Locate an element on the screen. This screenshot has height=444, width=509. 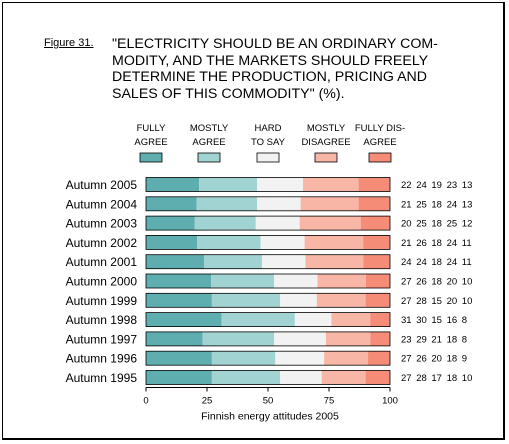
category-label: Autumn 2001 is located at coordinates (102, 262).